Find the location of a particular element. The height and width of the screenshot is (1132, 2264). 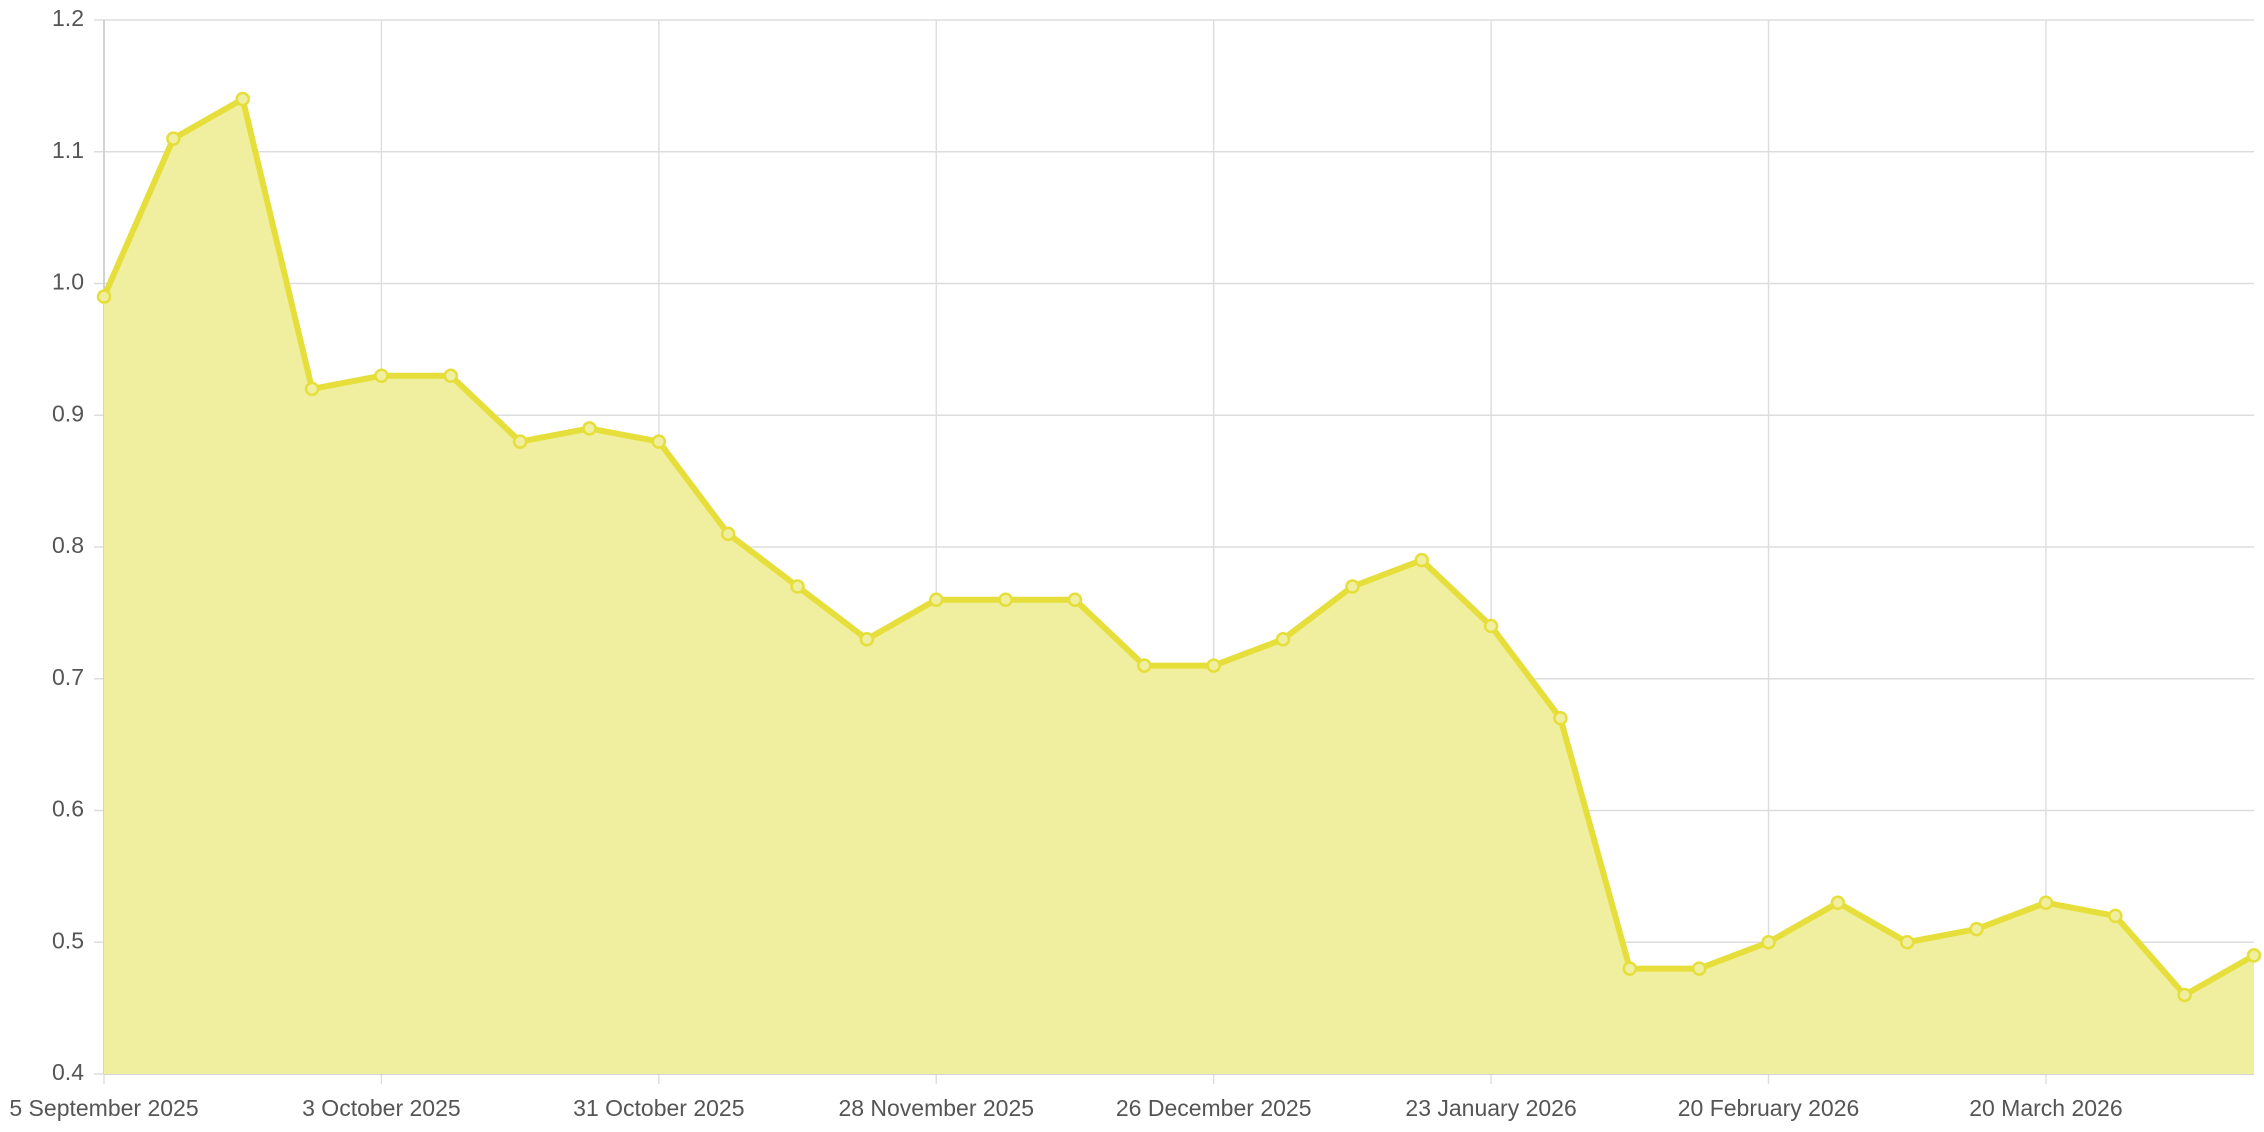

y-tick-label: 0.8 is located at coordinates (68, 545).